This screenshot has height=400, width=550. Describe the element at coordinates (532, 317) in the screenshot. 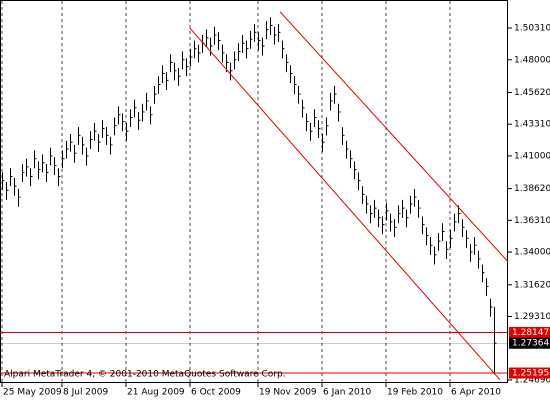

I see `y-tick-label: 1.29310` at that location.